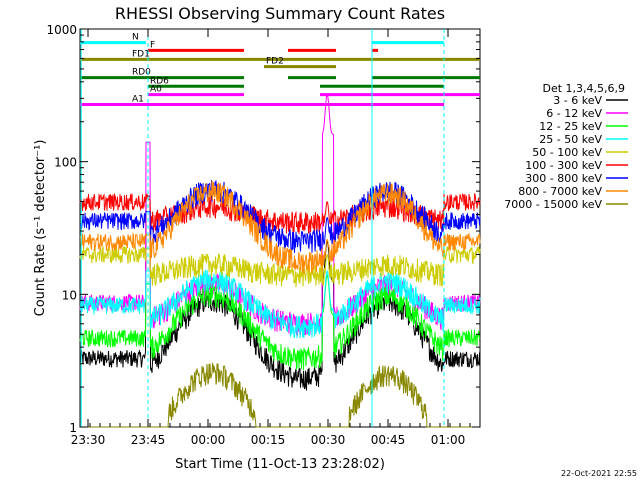 This screenshot has width=640, height=480. What do you see at coordinates (563, 178) in the screenshot?
I see `legend-label-6: 300 - 800 keV` at bounding box center [563, 178].